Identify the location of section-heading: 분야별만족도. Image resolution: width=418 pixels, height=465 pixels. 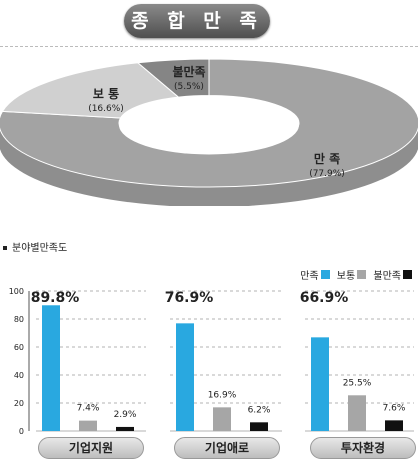
(35, 246).